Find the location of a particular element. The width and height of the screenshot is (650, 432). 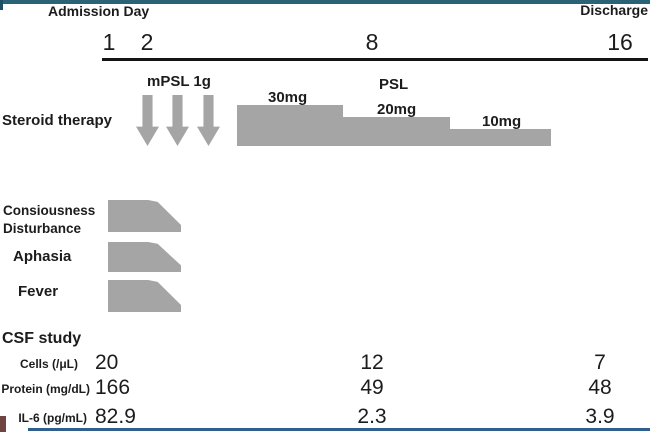

timeline-tick-16: 16 is located at coordinates (620, 42).